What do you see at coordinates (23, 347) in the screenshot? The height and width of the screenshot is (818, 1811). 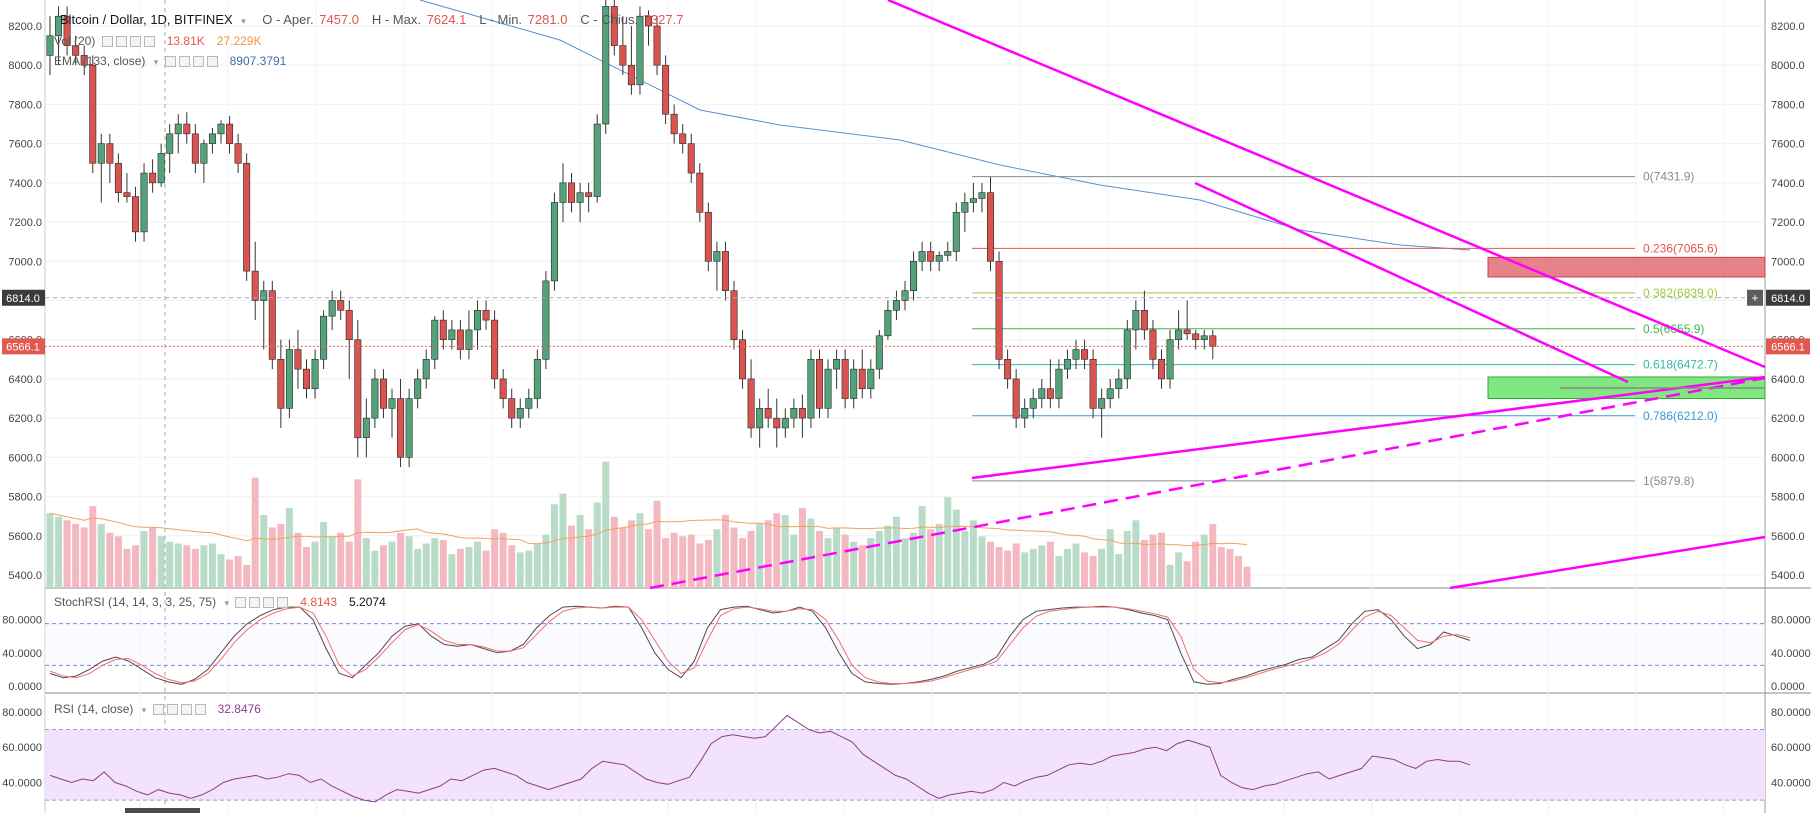 I see `last-price-badge-left-text: 6566.1` at bounding box center [23, 347].